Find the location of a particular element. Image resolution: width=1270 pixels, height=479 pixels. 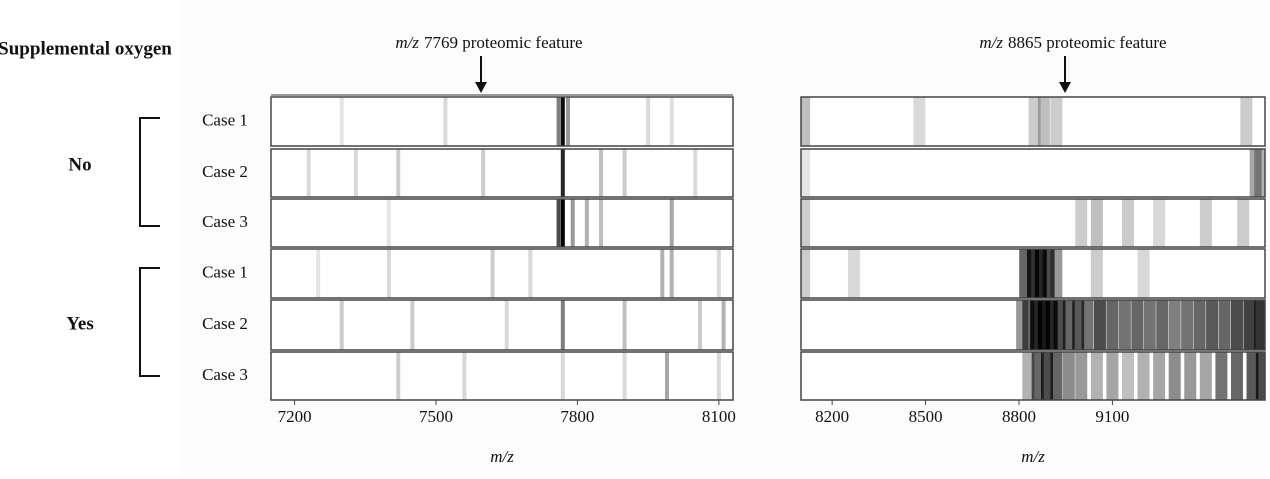

x-tick-label: 7500 is located at coordinates (436, 416).